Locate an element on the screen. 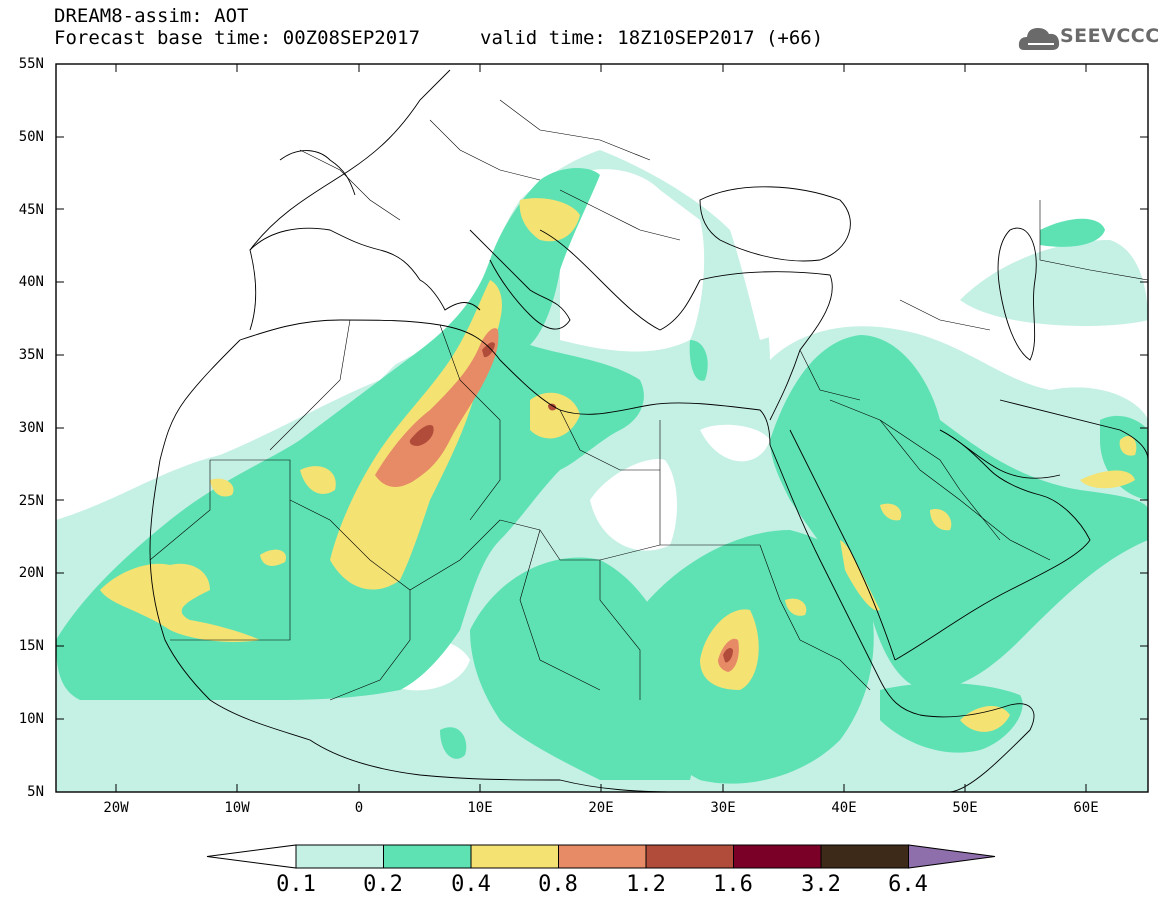  lon-label: 20W is located at coordinates (116, 808).